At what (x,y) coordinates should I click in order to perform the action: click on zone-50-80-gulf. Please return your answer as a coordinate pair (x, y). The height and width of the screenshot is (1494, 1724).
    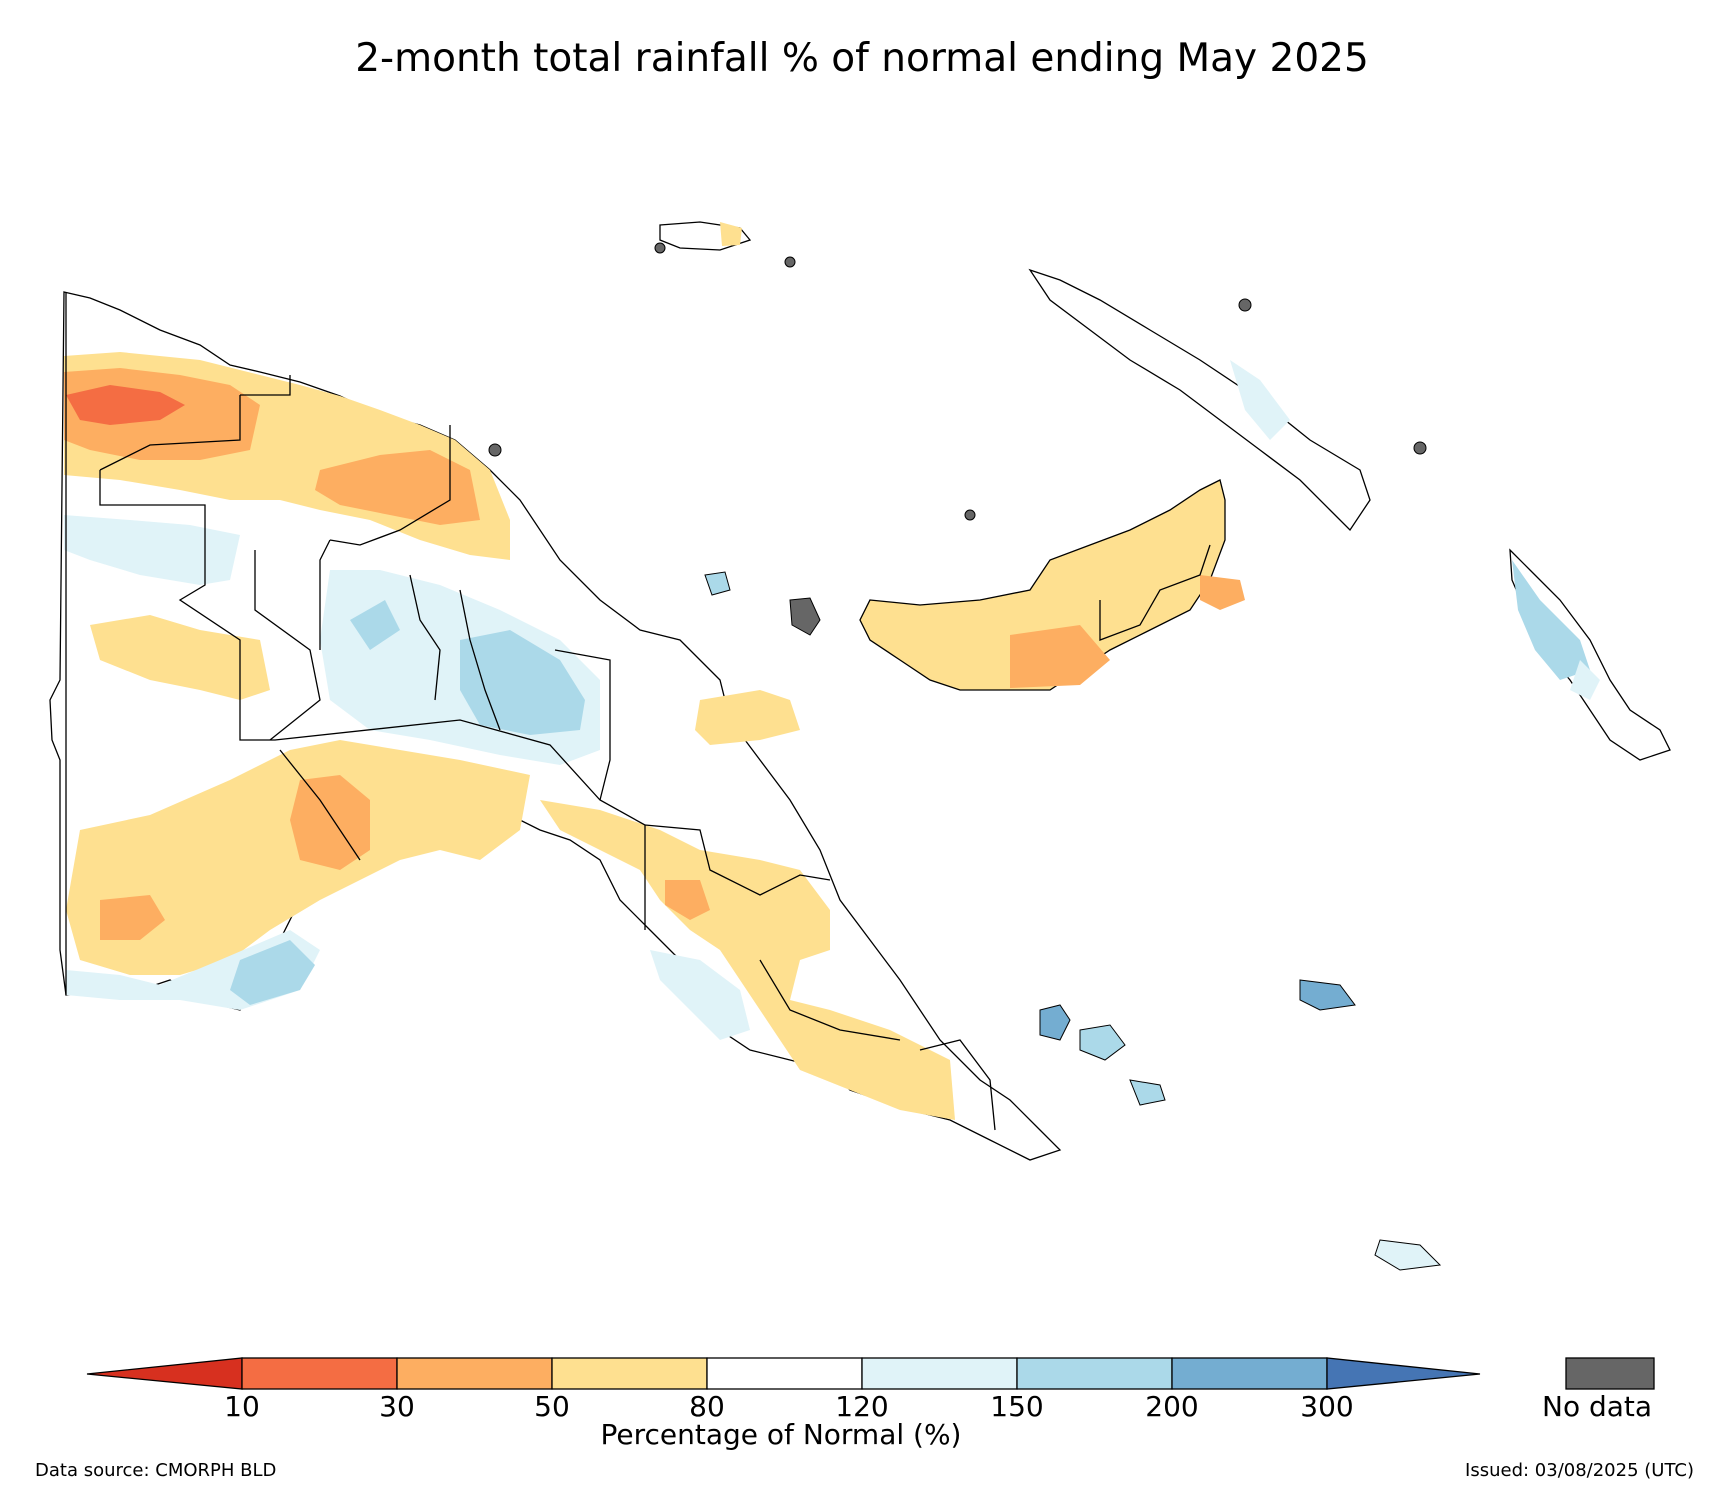
    Looking at the image, I should click on (298, 857).